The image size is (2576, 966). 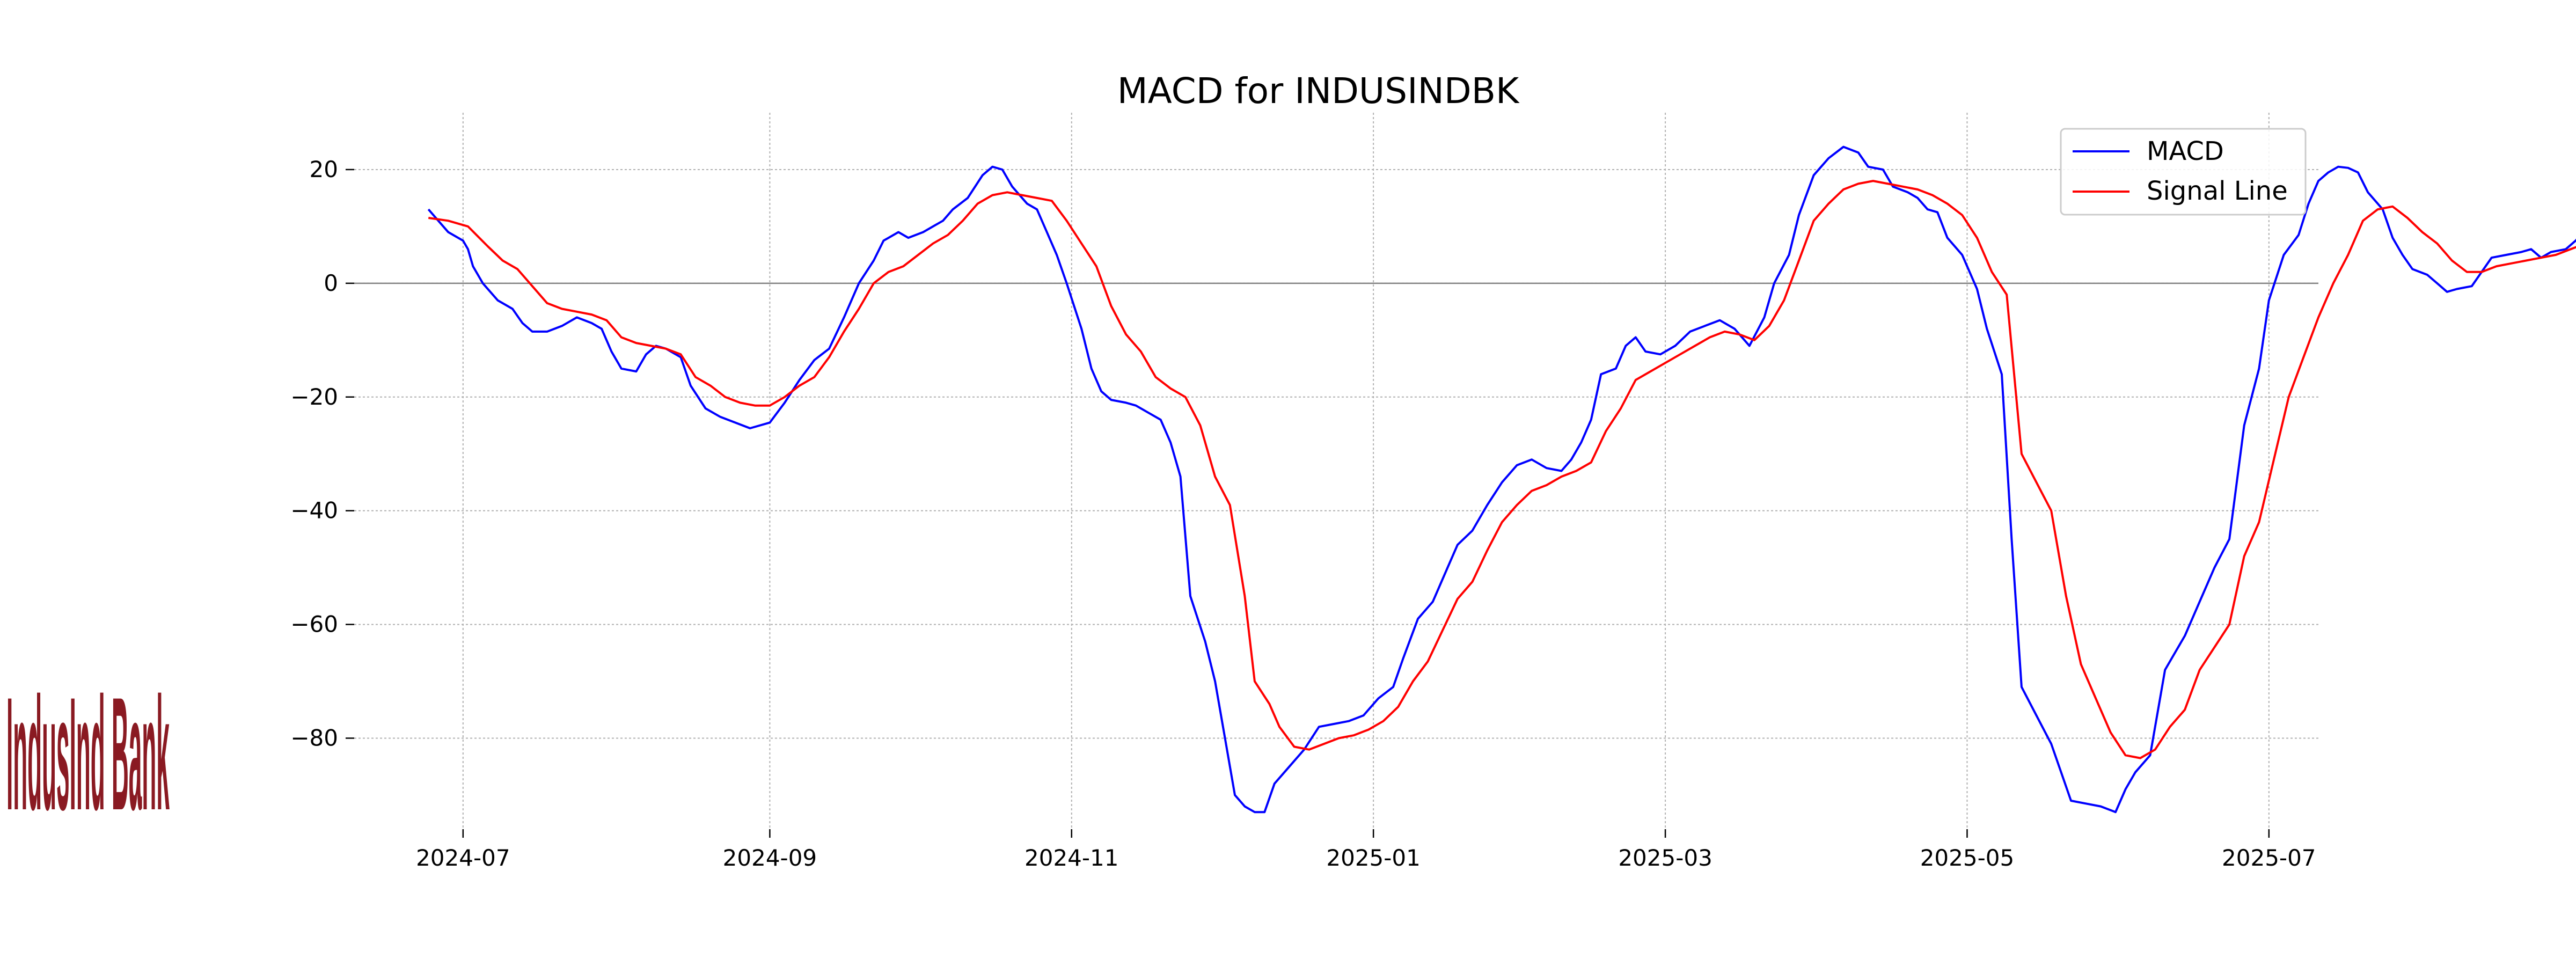 What do you see at coordinates (2185, 151) in the screenshot?
I see `legend-label-macd: MACD` at bounding box center [2185, 151].